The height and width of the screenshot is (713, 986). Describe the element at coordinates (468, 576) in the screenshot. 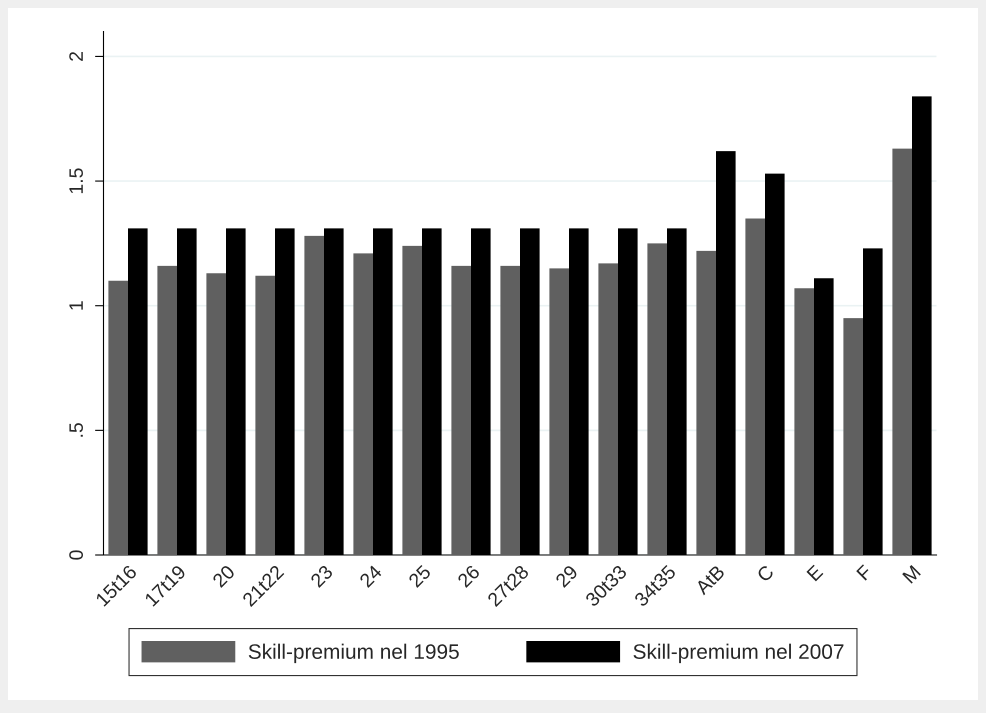

I see `x-tick-label: 26` at that location.